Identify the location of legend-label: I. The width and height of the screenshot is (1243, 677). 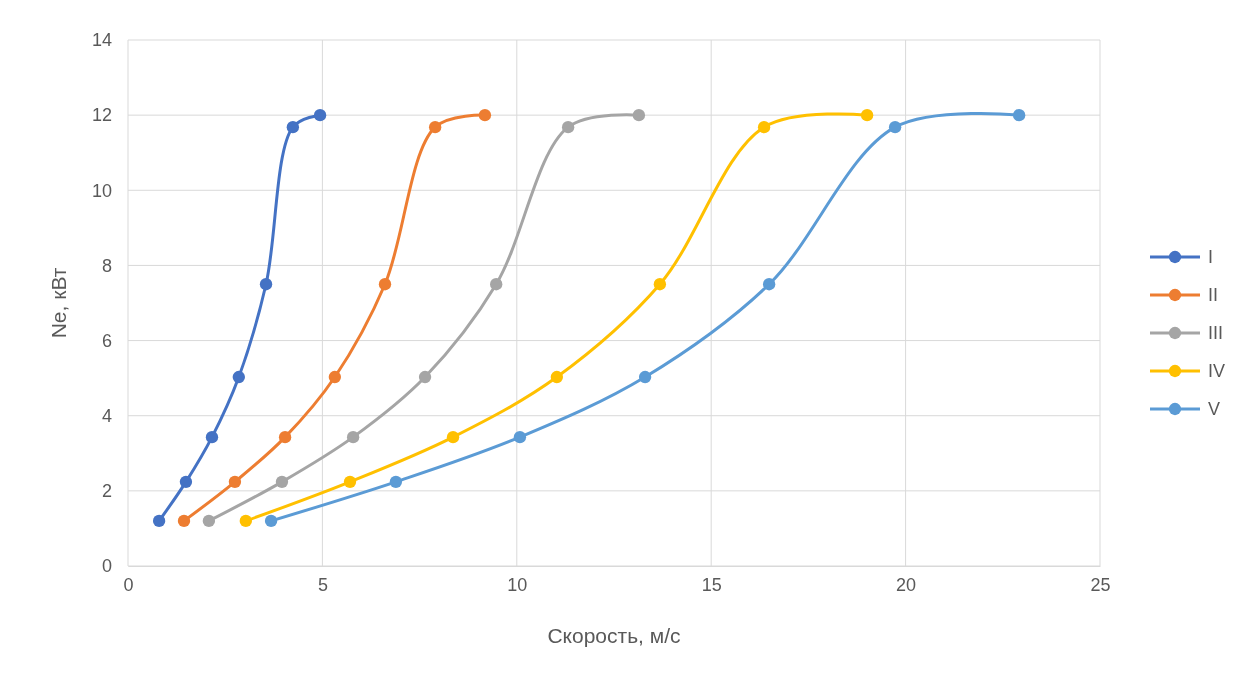
(1211, 257).